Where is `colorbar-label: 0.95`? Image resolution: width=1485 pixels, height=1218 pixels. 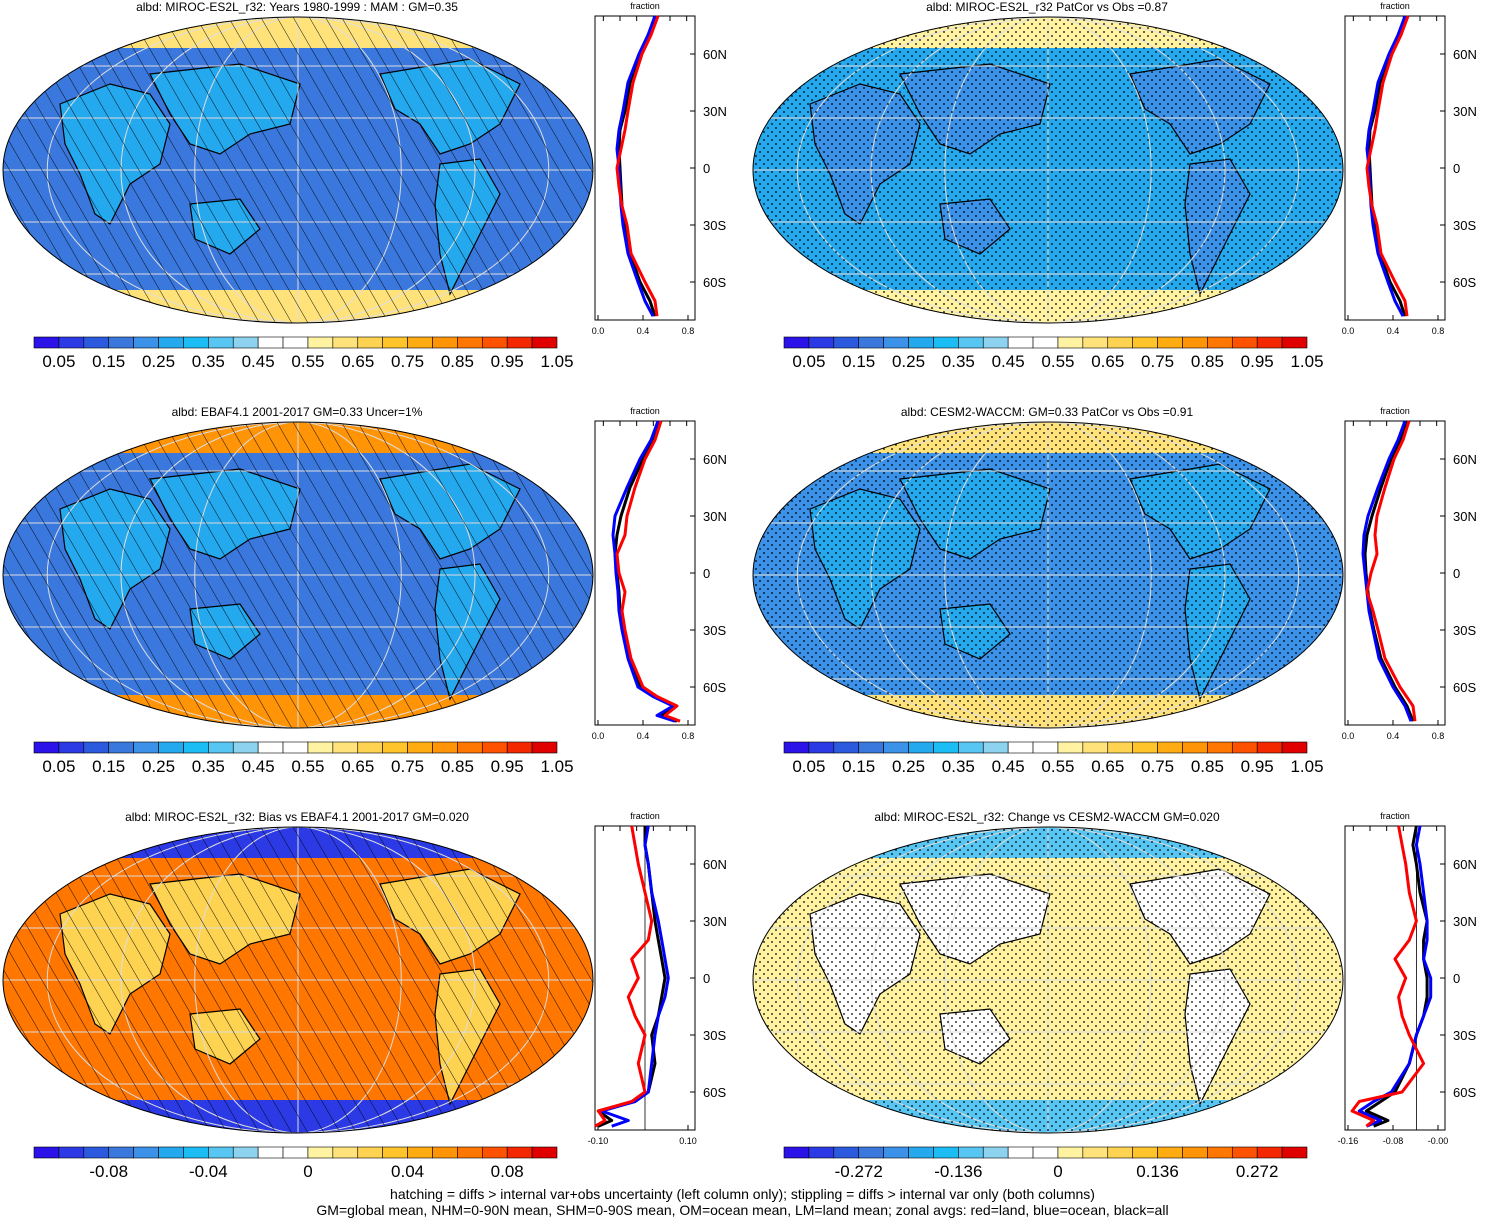
colorbar-label: 0.95 is located at coordinates (507, 766).